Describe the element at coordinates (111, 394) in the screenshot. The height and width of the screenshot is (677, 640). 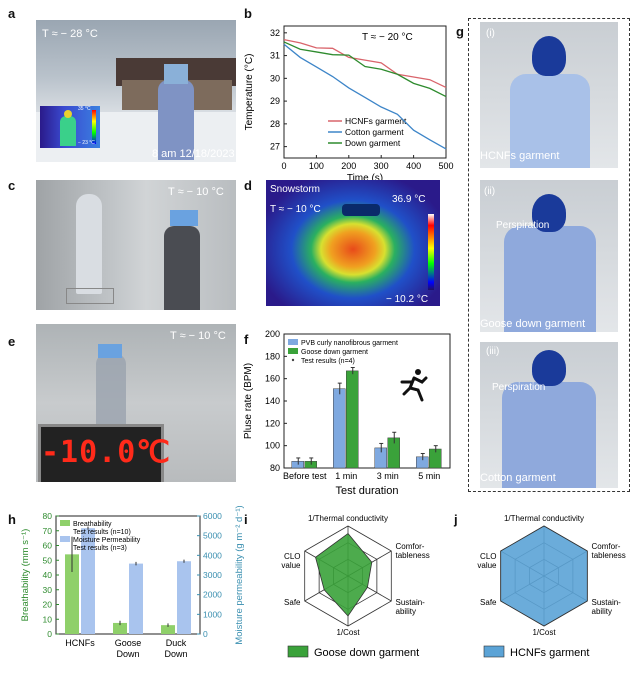
I see `person-walking` at that location.